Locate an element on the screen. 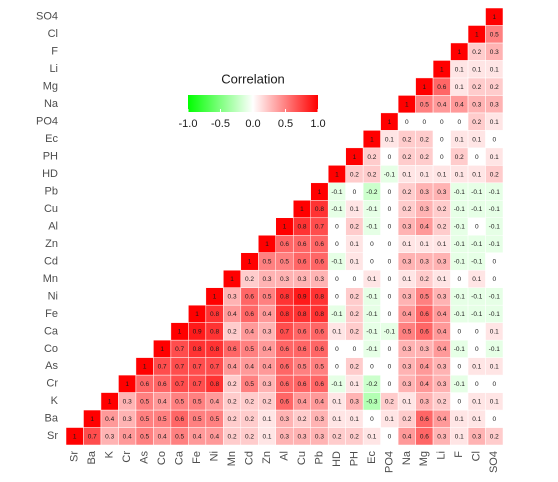  x-tick-label: Ni is located at coordinates (214, 456).